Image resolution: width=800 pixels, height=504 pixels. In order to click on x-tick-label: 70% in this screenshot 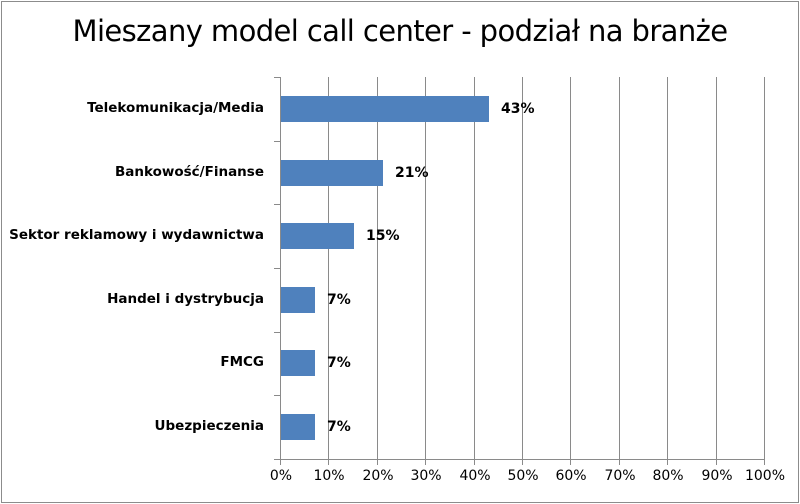, I will do `click(620, 476)`.